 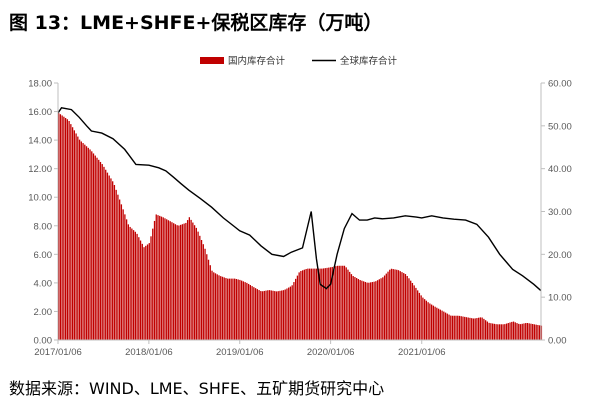 I want to click on chart-legend: 国内库存合计 全球库存合计, so click(x=299, y=61).